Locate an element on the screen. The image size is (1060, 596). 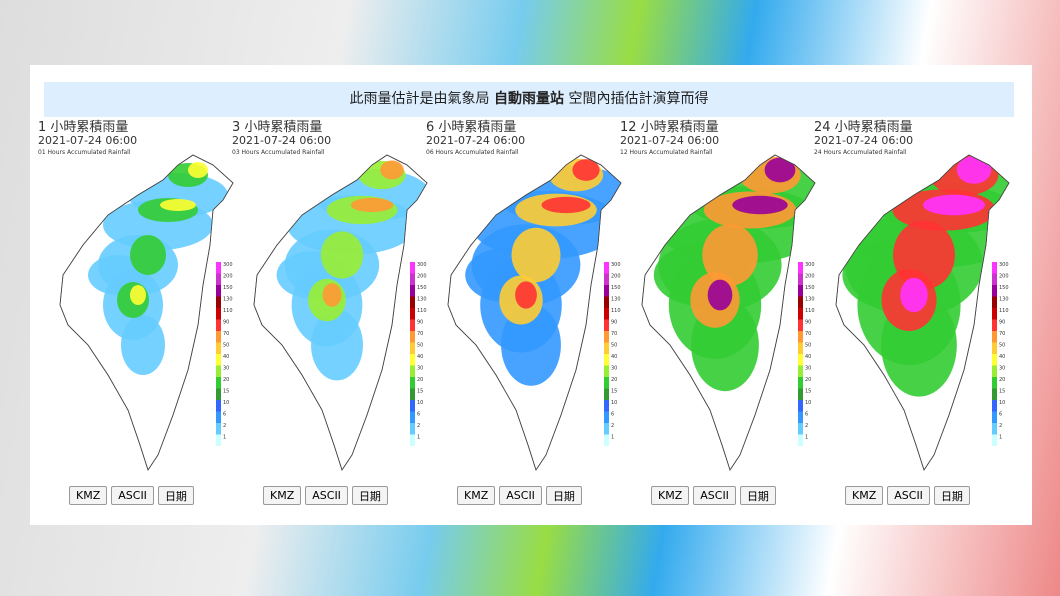
legend-label: 200 is located at coordinates (422, 277).